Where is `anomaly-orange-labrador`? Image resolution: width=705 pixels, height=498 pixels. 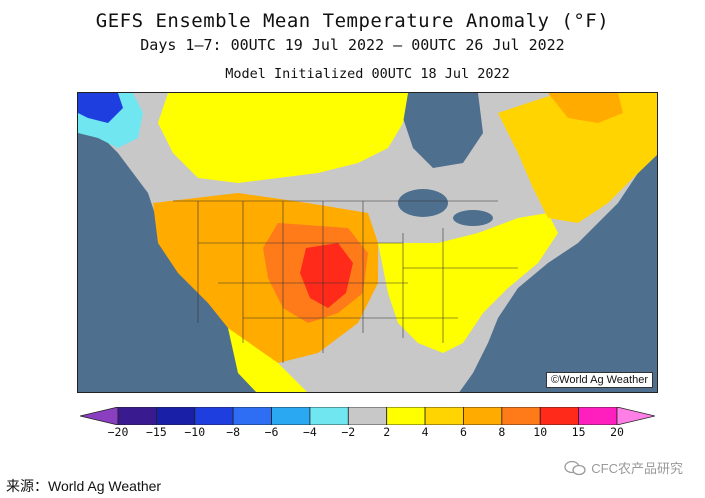 anomaly-orange-labrador is located at coordinates (585, 108).